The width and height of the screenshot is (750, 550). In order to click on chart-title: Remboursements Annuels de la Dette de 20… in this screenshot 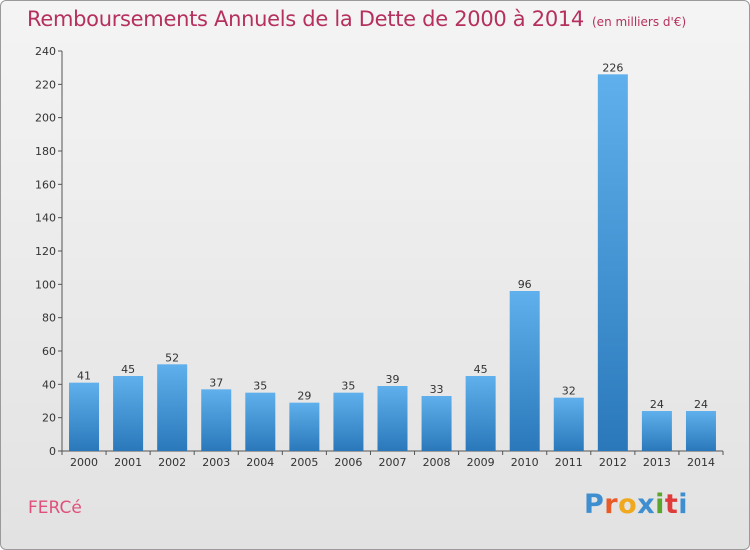, I will do `click(356, 19)`.